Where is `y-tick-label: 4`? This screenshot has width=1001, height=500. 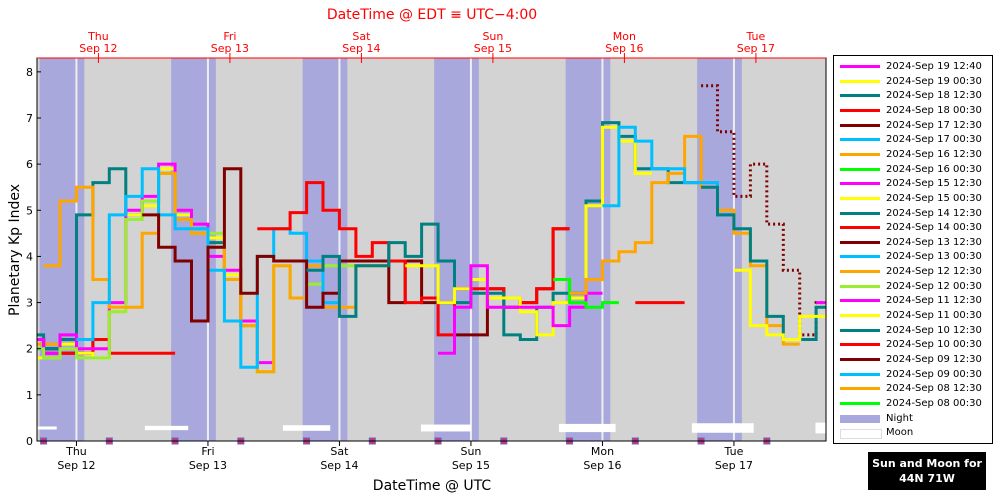 y-tick-label: 4 is located at coordinates (29, 256).